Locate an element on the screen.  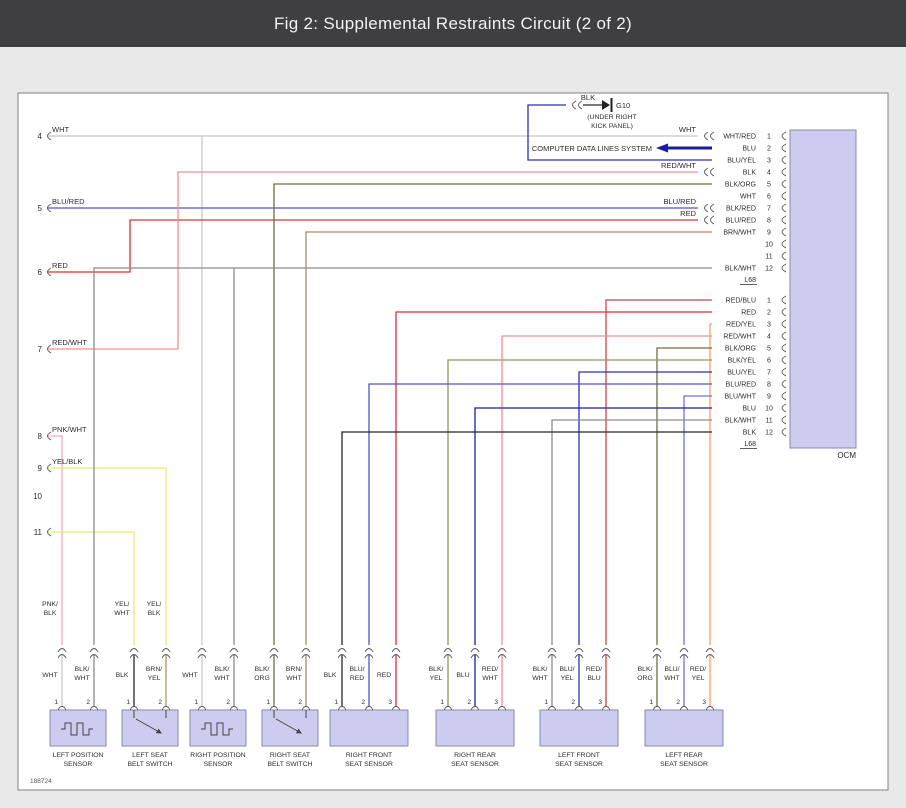
left-tap-number: 10 is located at coordinates (37, 496).